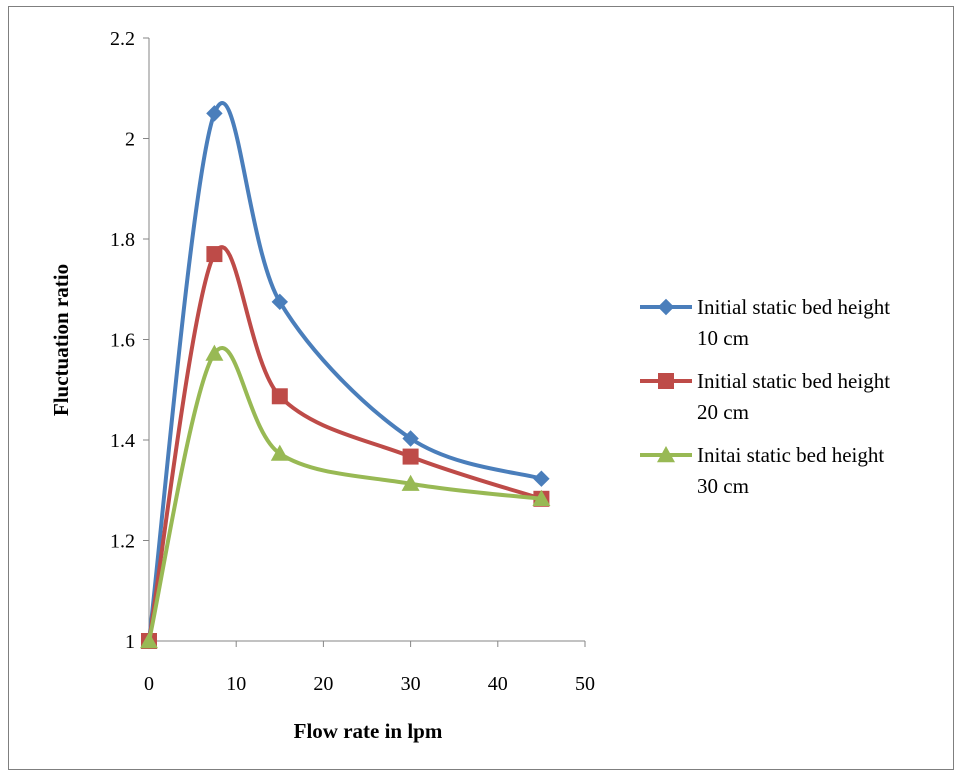 The width and height of the screenshot is (958, 776). Describe the element at coordinates (130, 642) in the screenshot. I see `y-tick-label: 1` at that location.